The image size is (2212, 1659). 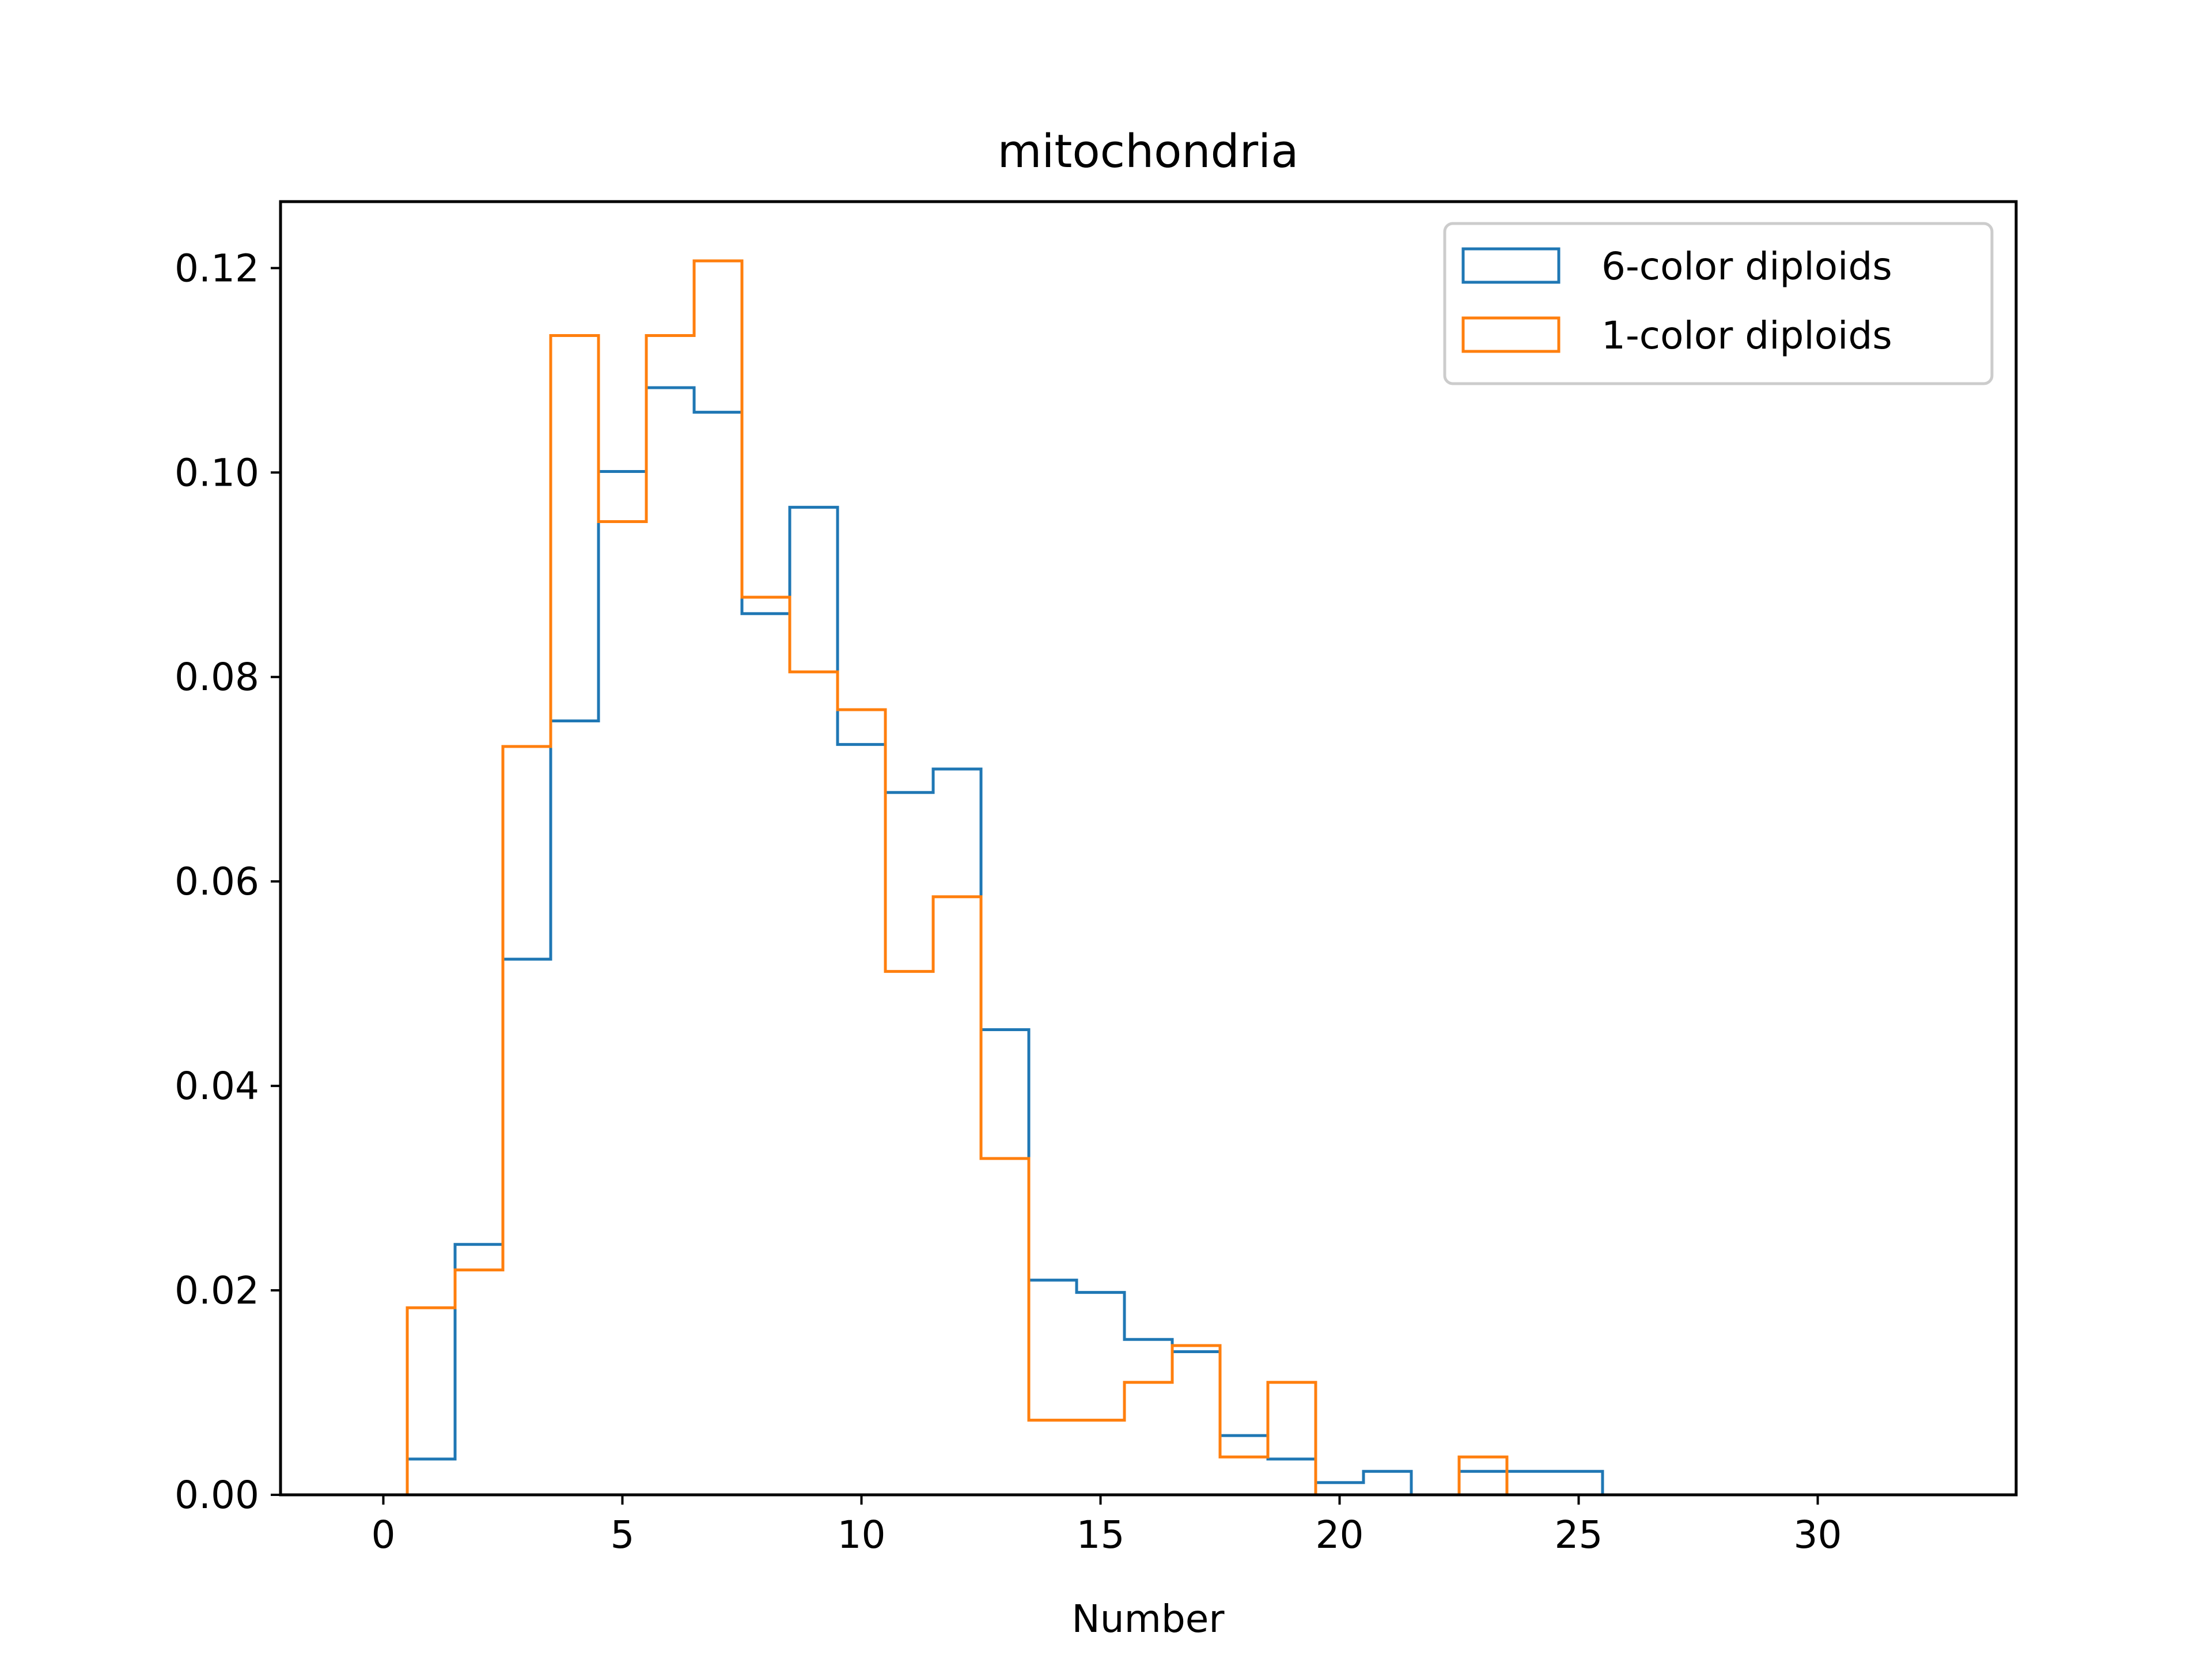 I want to click on x-axis: 0 5 10 15 20 25 30, so click(x=1106, y=1526).